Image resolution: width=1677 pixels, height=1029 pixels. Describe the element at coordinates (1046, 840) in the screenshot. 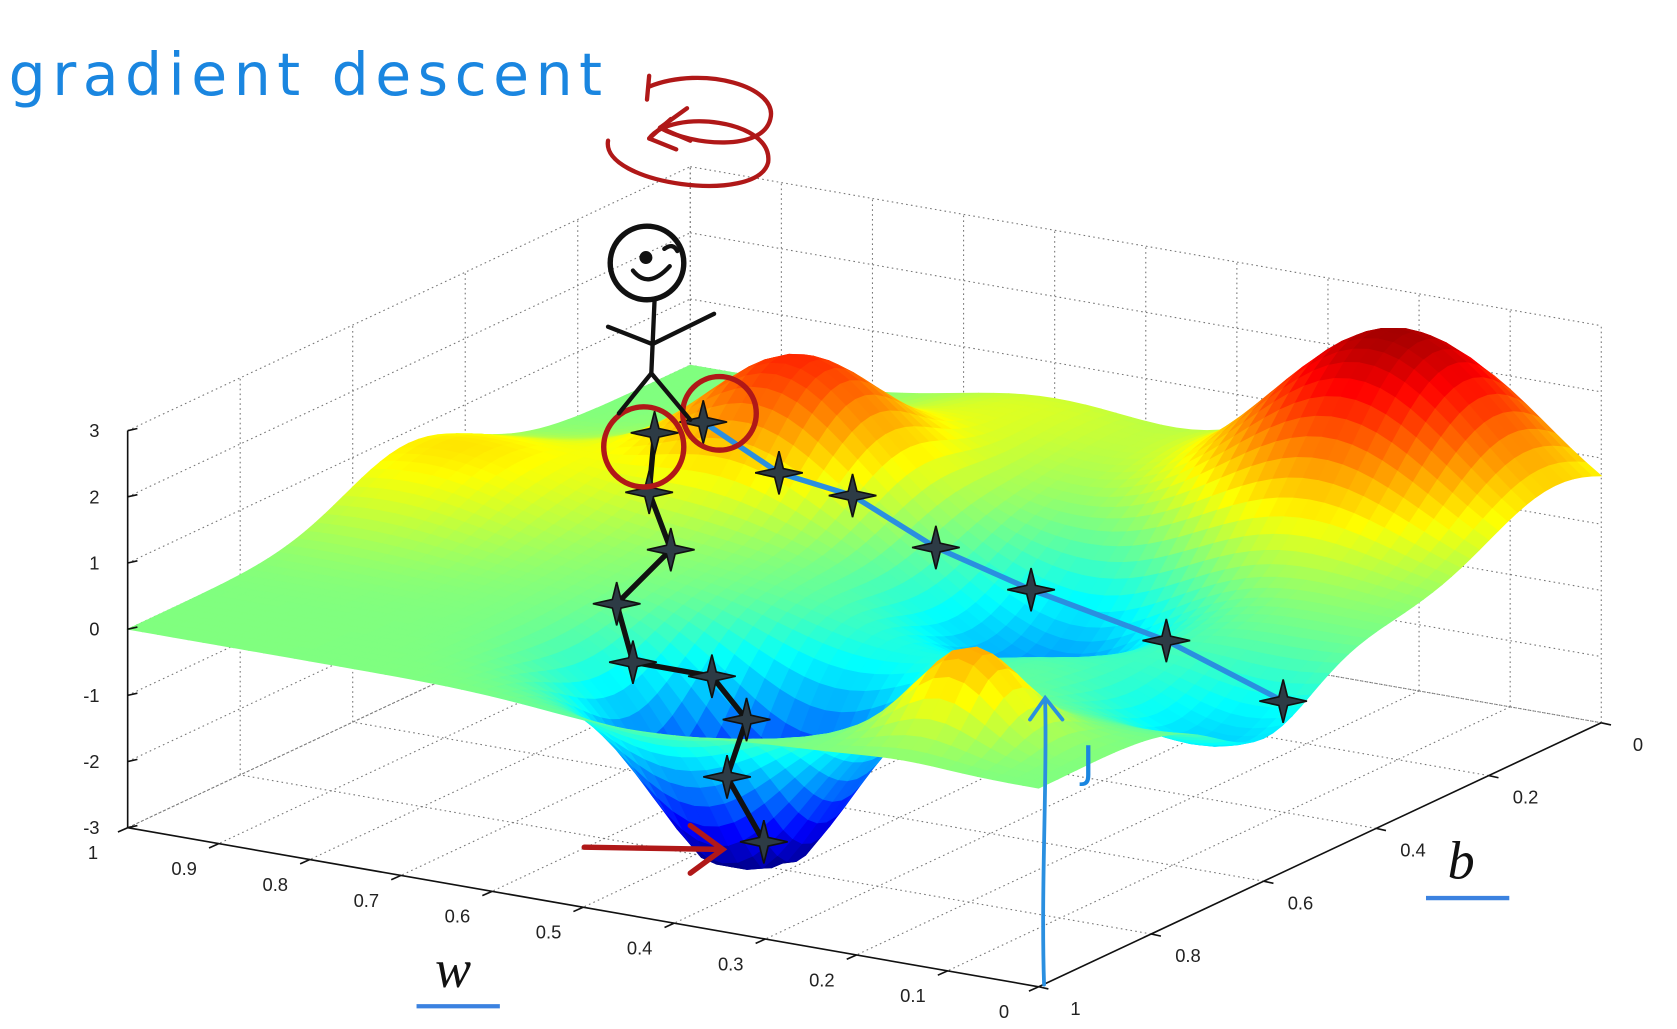

I see `j-arrow` at that location.